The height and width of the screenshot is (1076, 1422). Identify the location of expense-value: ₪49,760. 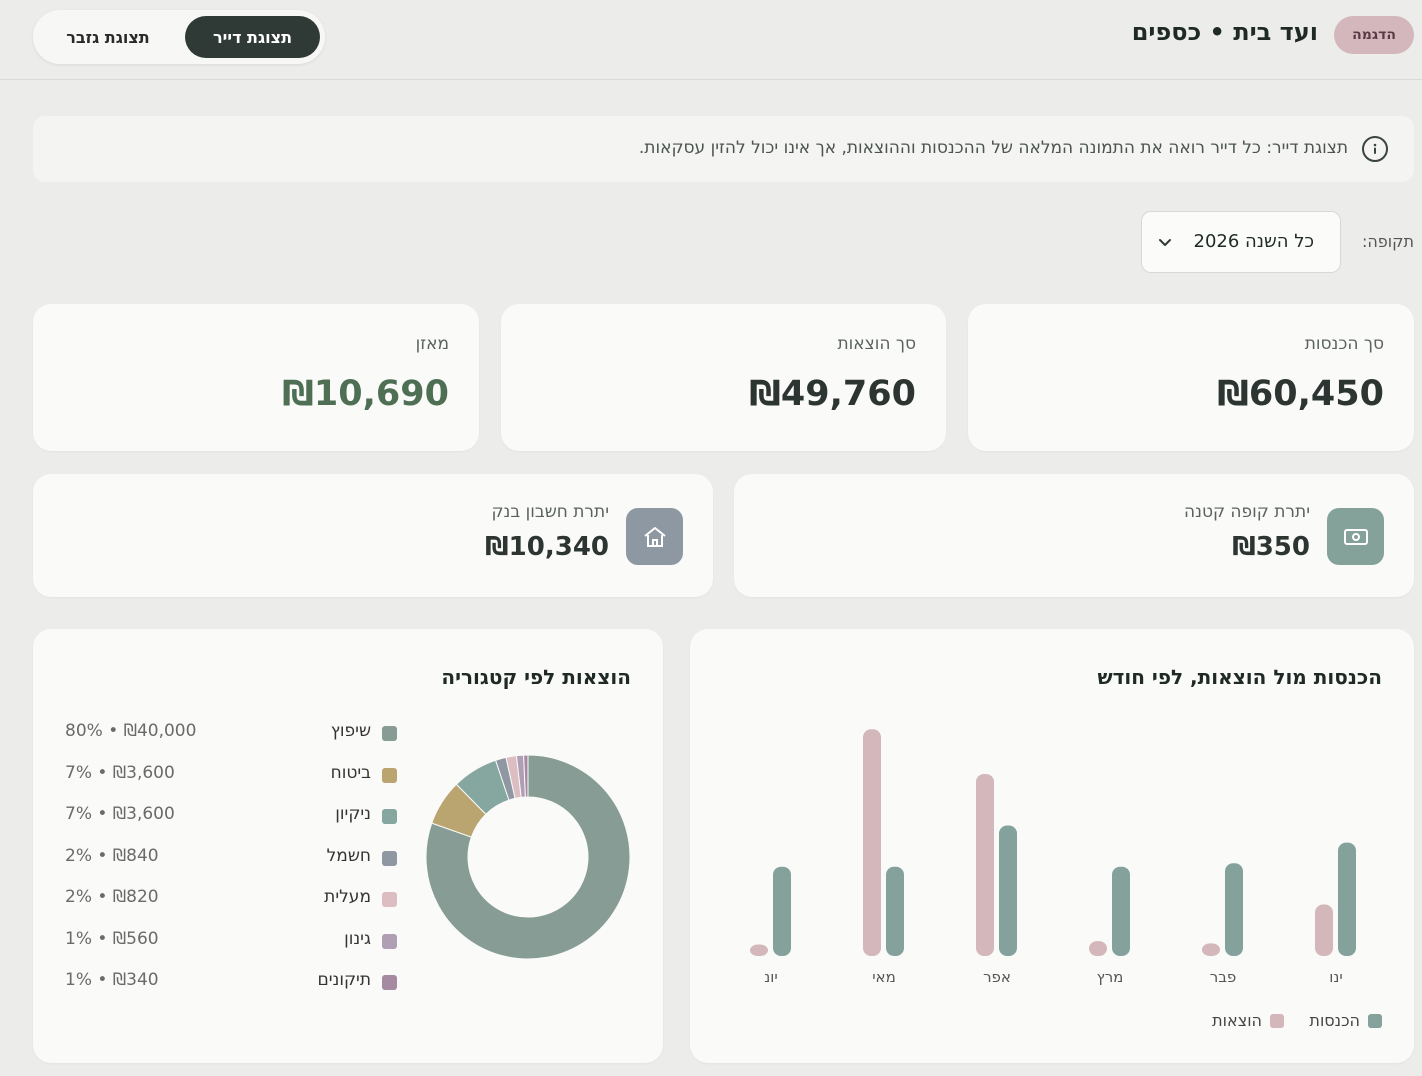
(832, 394).